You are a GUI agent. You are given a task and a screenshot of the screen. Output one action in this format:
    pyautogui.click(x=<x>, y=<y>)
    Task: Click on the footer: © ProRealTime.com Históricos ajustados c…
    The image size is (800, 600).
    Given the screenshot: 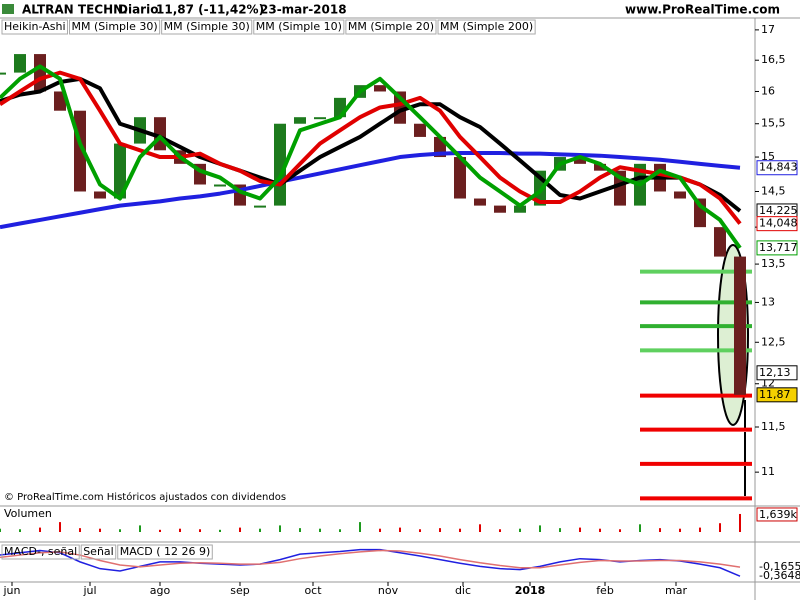 What is the action you would take?
    pyautogui.click(x=145, y=497)
    